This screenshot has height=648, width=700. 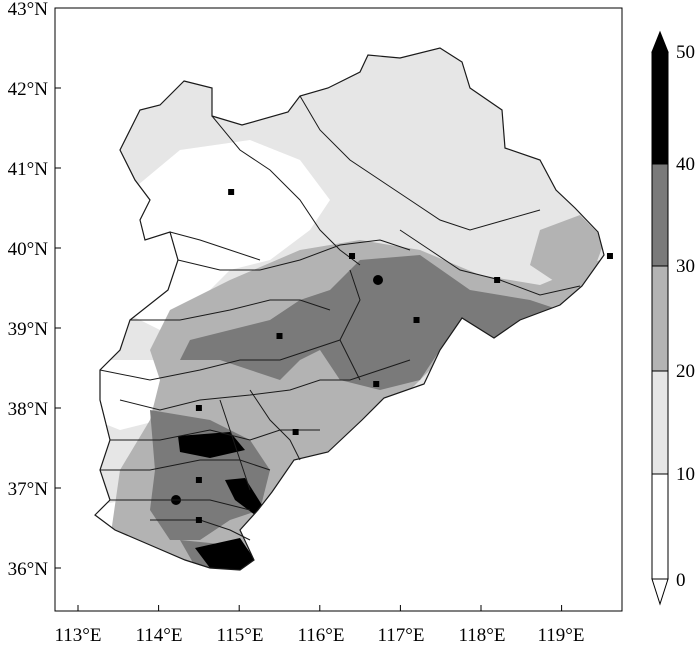 What do you see at coordinates (231, 192) in the screenshot?
I see `city-marker-c1` at bounding box center [231, 192].